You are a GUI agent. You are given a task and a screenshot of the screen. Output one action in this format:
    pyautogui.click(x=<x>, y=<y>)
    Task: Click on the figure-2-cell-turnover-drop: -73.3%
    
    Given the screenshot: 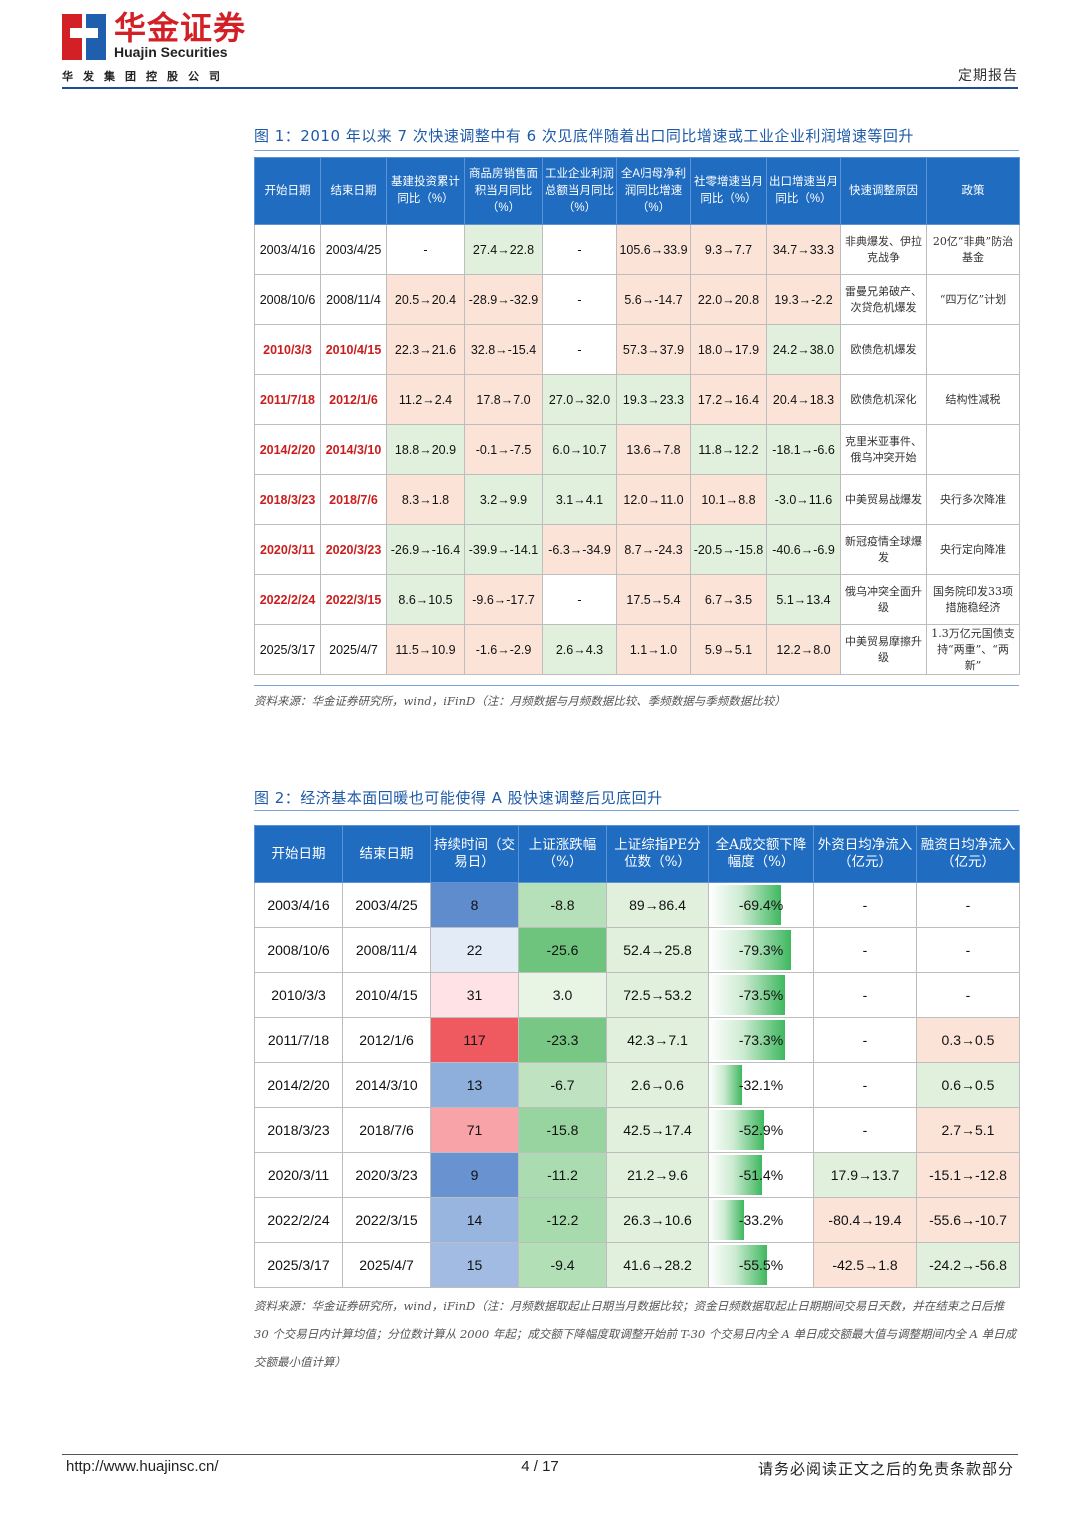 What is the action you would take?
    pyautogui.click(x=761, y=1040)
    